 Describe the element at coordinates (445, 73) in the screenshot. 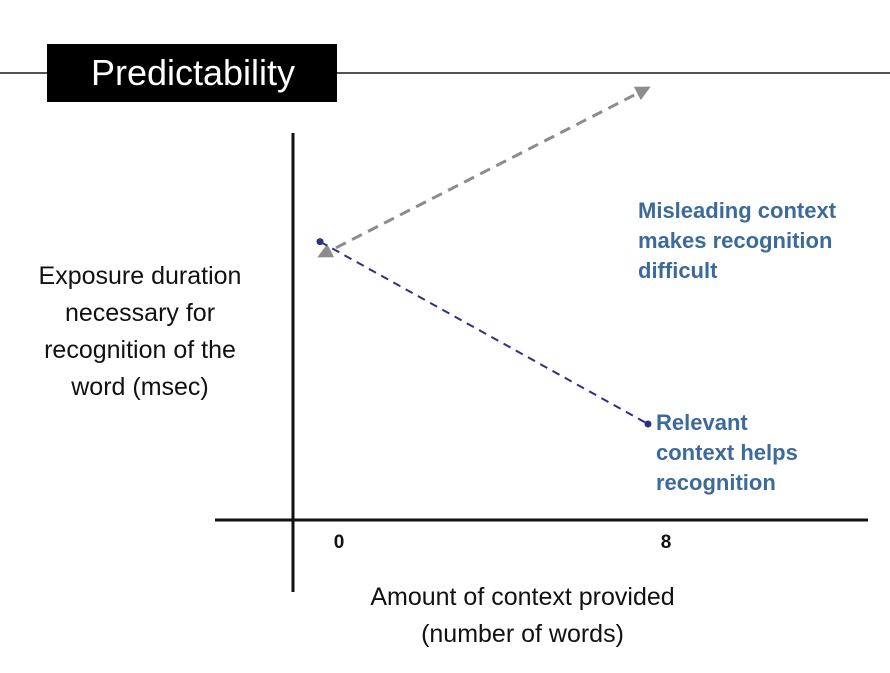

I see `title-rule` at that location.